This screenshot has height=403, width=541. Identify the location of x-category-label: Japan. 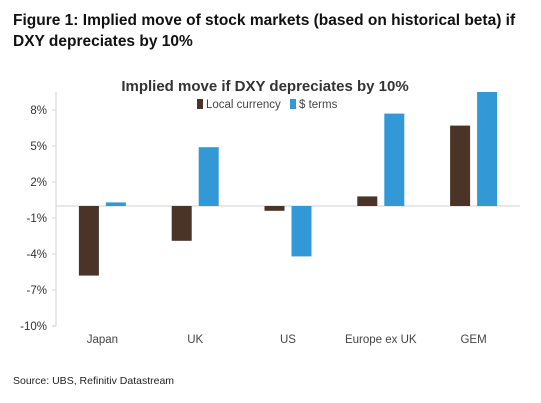
(102, 340).